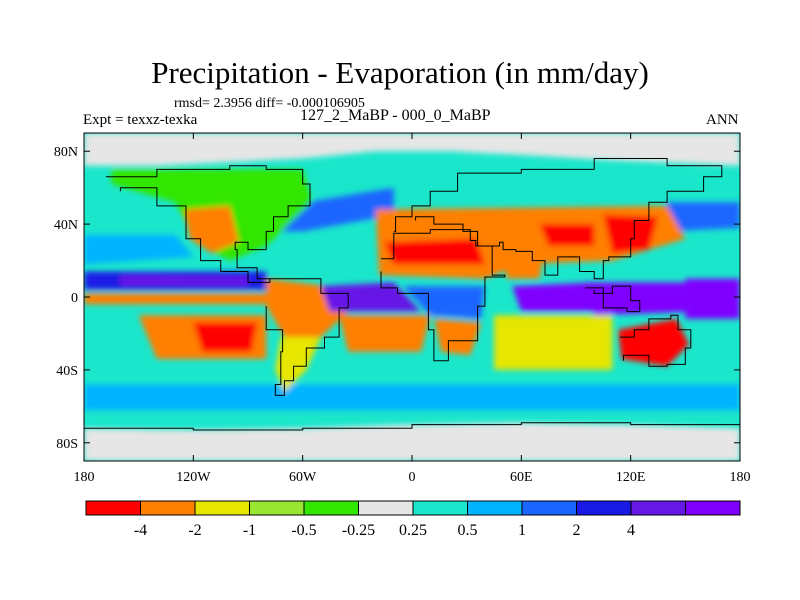 This screenshot has width=800, height=600. I want to click on lat-tick-label: 40N, so click(66, 225).